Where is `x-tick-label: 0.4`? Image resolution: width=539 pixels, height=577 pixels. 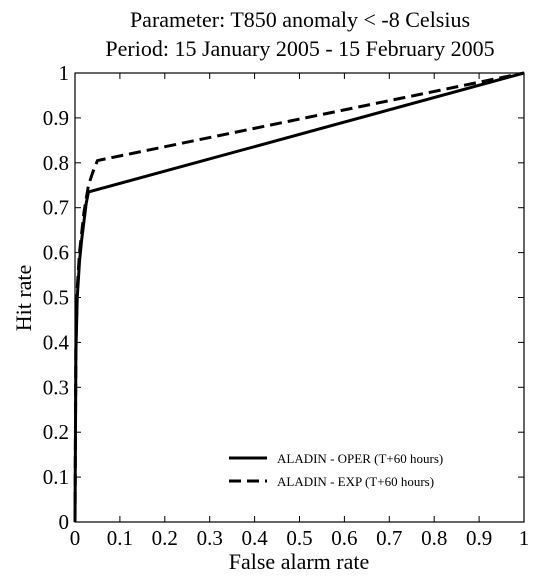
x-tick-label: 0.4 is located at coordinates (254, 538).